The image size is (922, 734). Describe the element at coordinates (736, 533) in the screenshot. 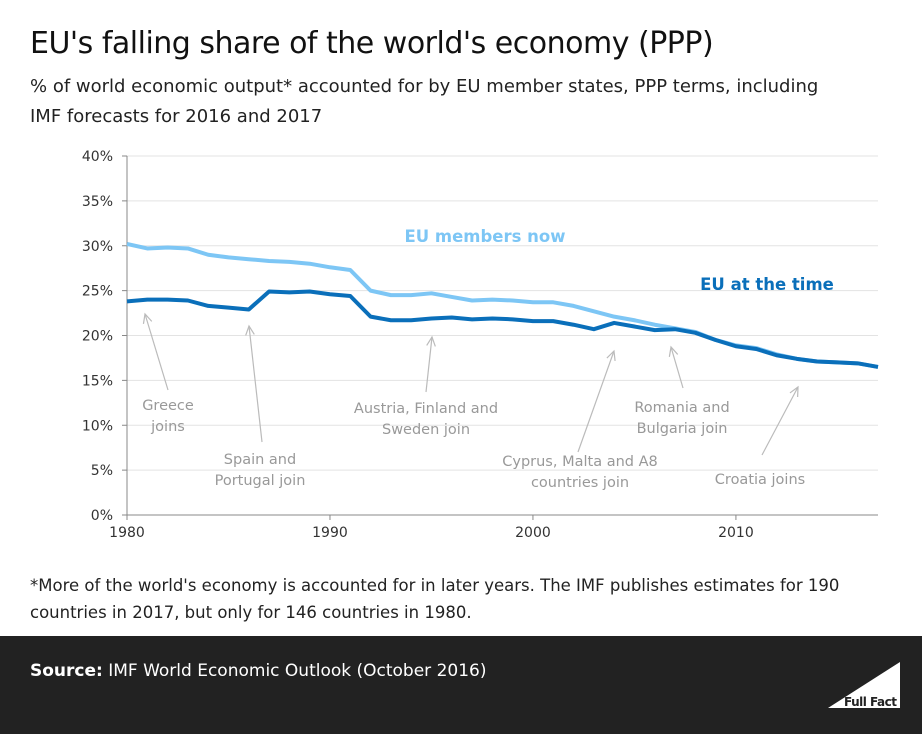

I see `x-tick-label: 2010` at that location.